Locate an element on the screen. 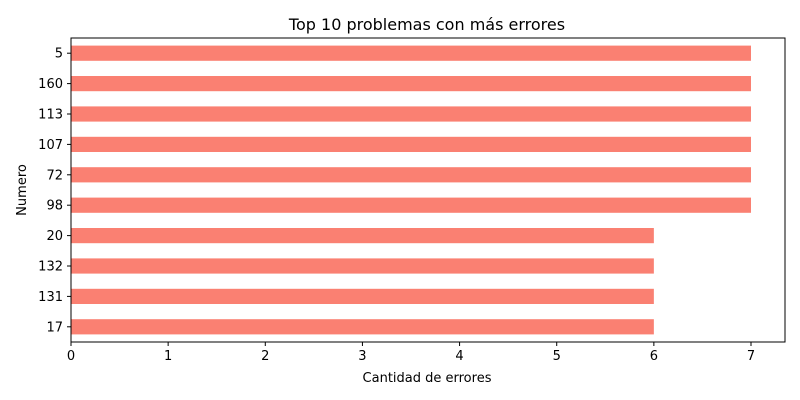 This screenshot has width=800, height=400. chart-title: Top 10 problemas con más errores is located at coordinates (426, 24).